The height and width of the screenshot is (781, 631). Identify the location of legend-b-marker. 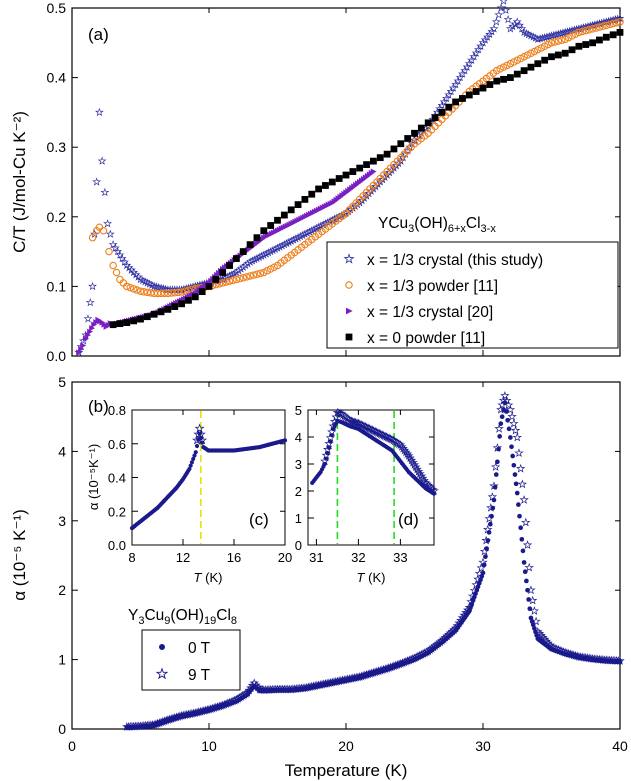
(162, 647).